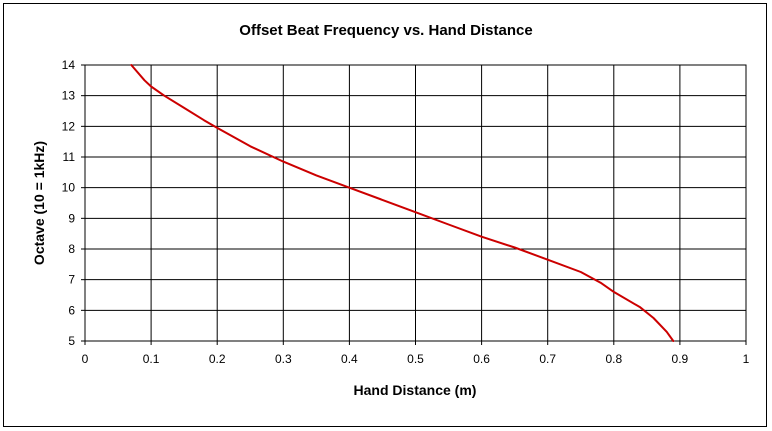 Image resolution: width=772 pixels, height=431 pixels. What do you see at coordinates (71, 341) in the screenshot?
I see `y-tick-label: 5` at bounding box center [71, 341].